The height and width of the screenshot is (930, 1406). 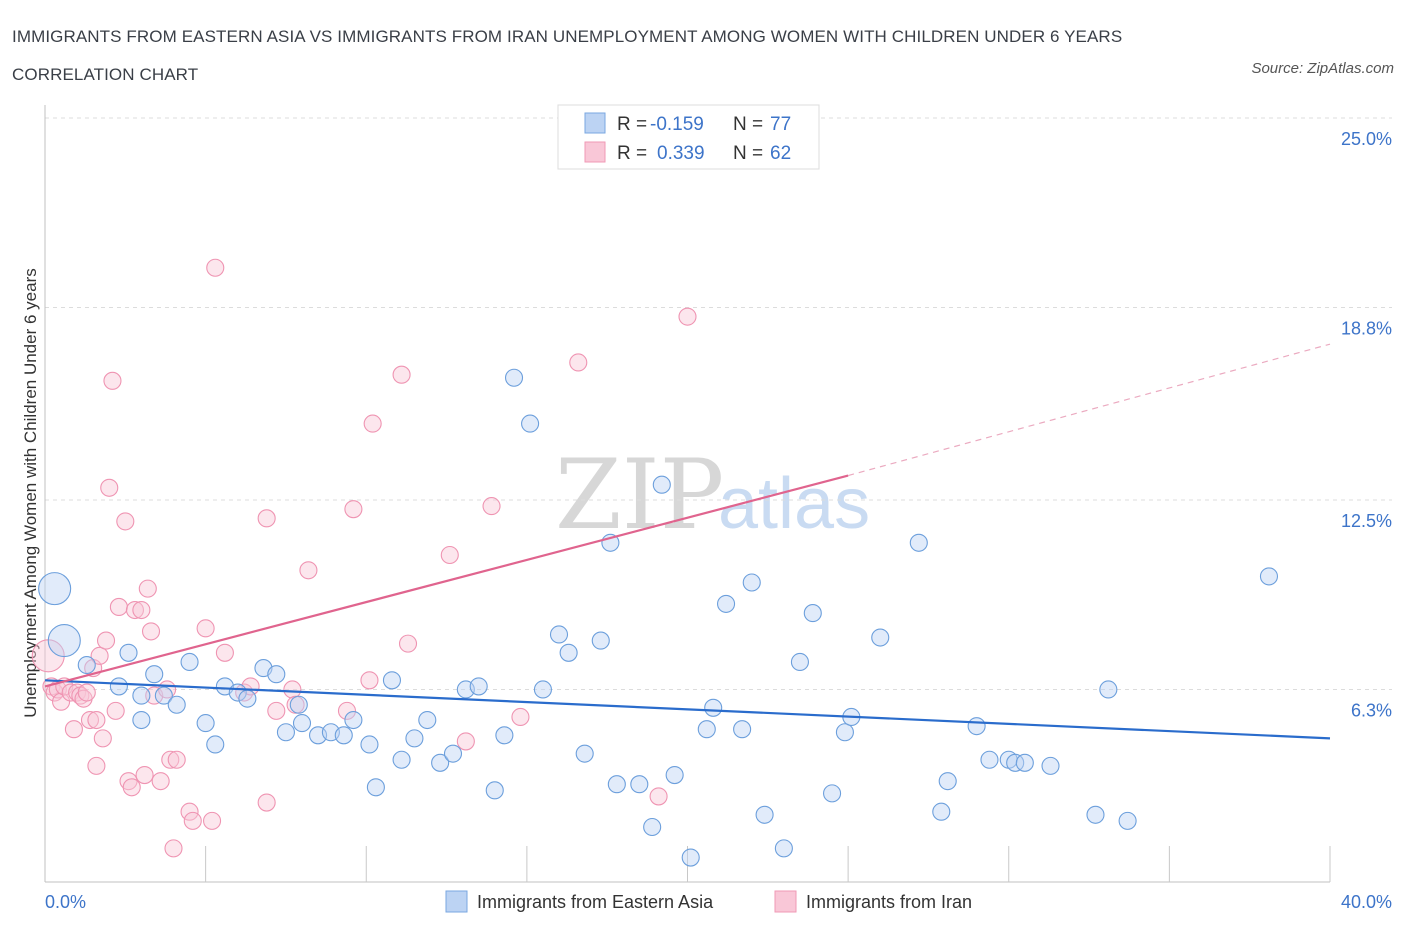 What do you see at coordinates (1366, 902) in the screenshot?
I see `x-tick-label-max: 40.0%` at bounding box center [1366, 902].